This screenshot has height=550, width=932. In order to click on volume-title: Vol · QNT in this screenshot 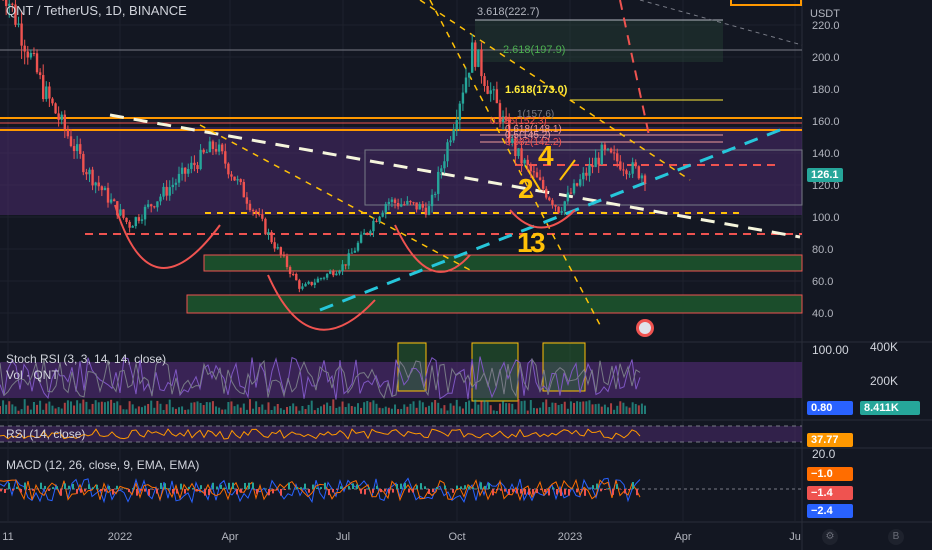, I will do `click(32, 375)`.